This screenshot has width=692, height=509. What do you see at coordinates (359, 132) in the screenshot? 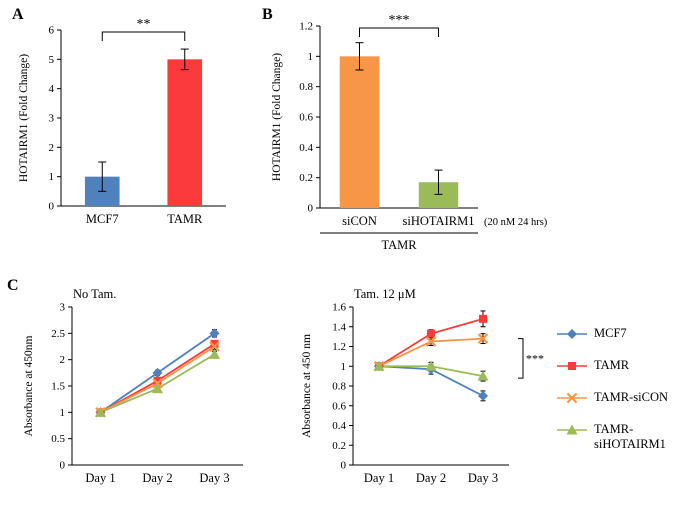
I see `bar-sicon` at bounding box center [359, 132].